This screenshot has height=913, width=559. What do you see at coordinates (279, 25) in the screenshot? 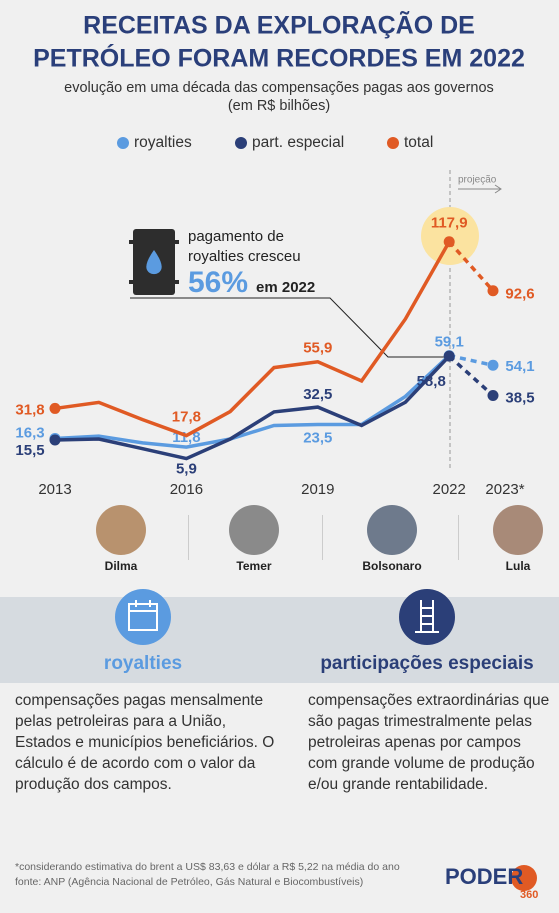
I see `title: RECEITAS DA EXPLORAÇÃO DE` at bounding box center [279, 25].